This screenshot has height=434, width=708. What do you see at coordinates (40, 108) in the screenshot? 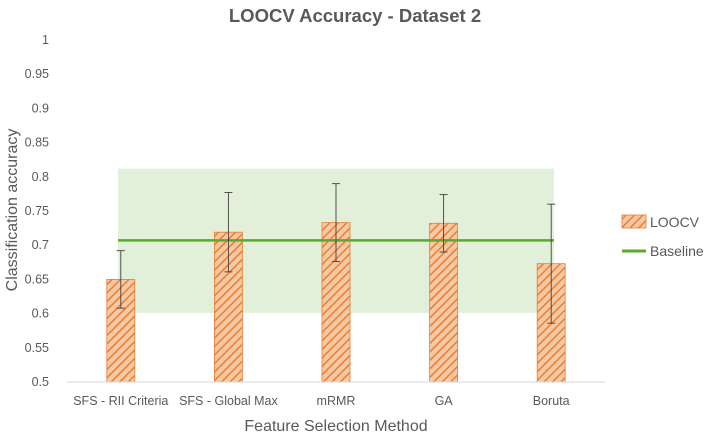
I see `y-tick-label: 0.9` at bounding box center [40, 108].